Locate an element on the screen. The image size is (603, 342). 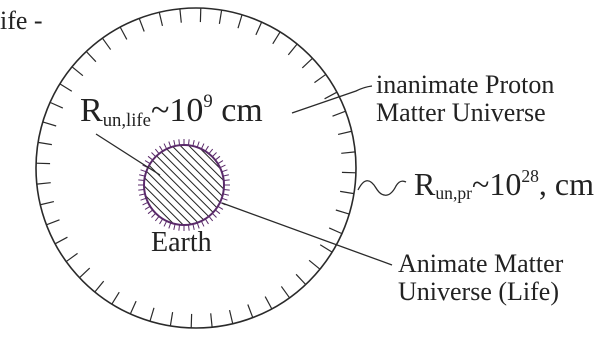
animate-universe-label-line1: Animate Matter is located at coordinates (481, 263).